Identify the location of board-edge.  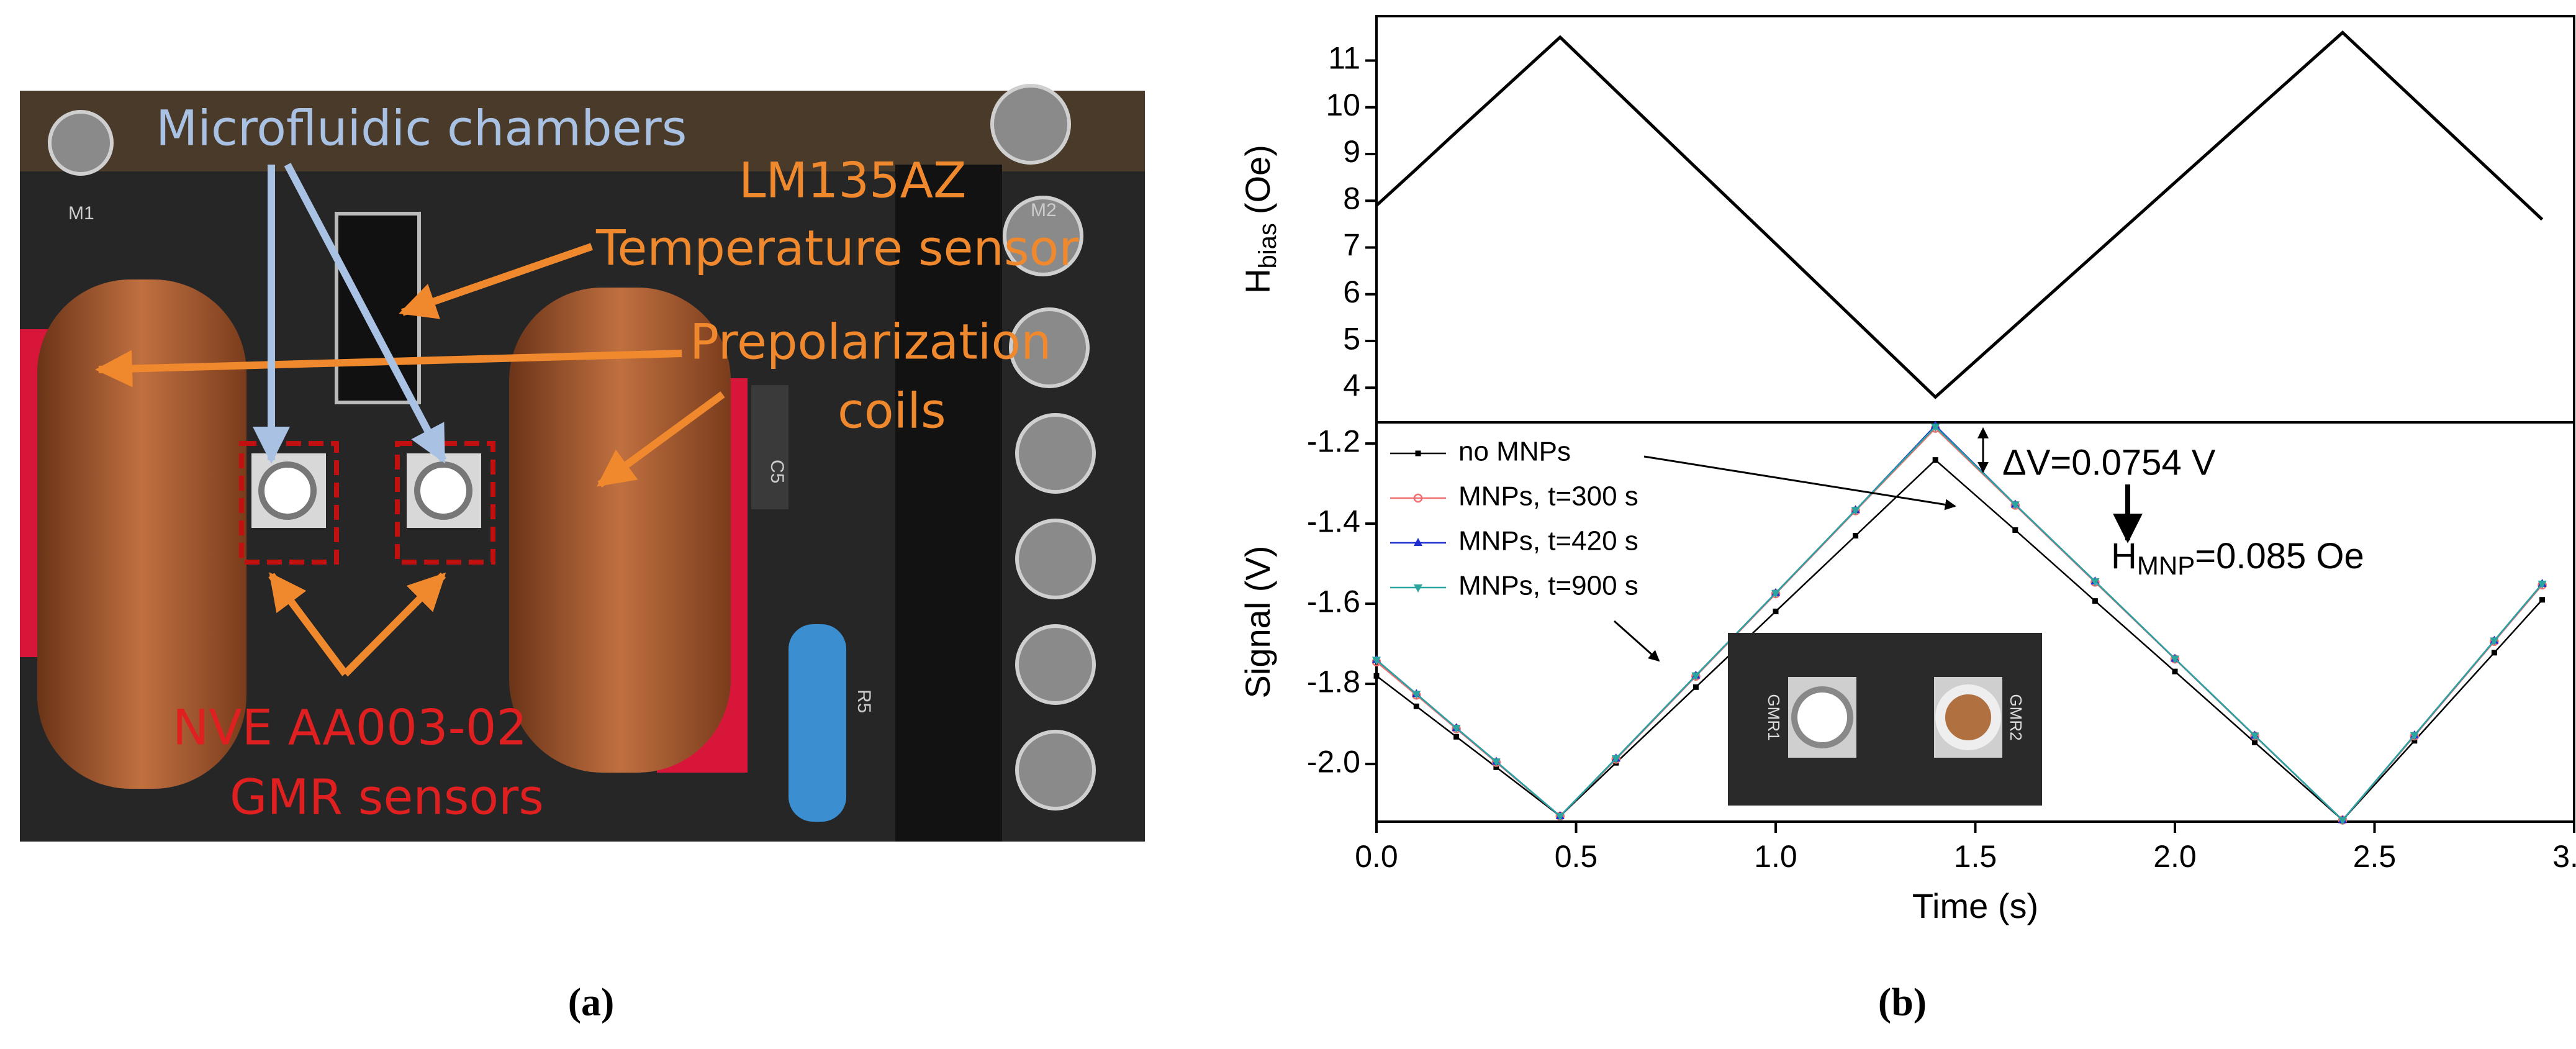
(582, 131).